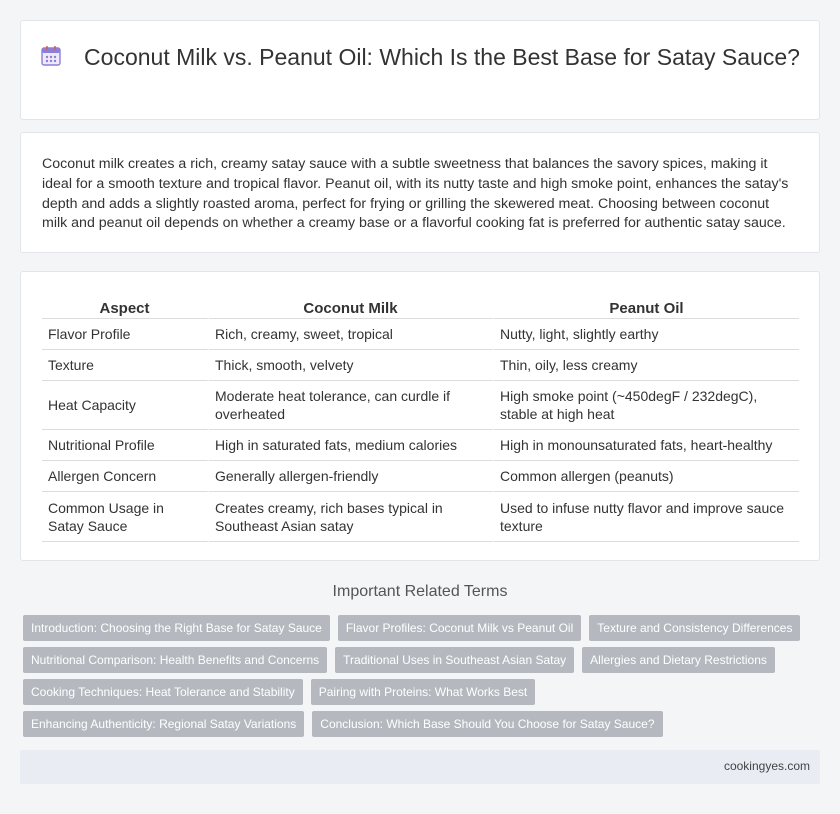  I want to click on cell-aspect: Flavor Profile, so click(125, 334).